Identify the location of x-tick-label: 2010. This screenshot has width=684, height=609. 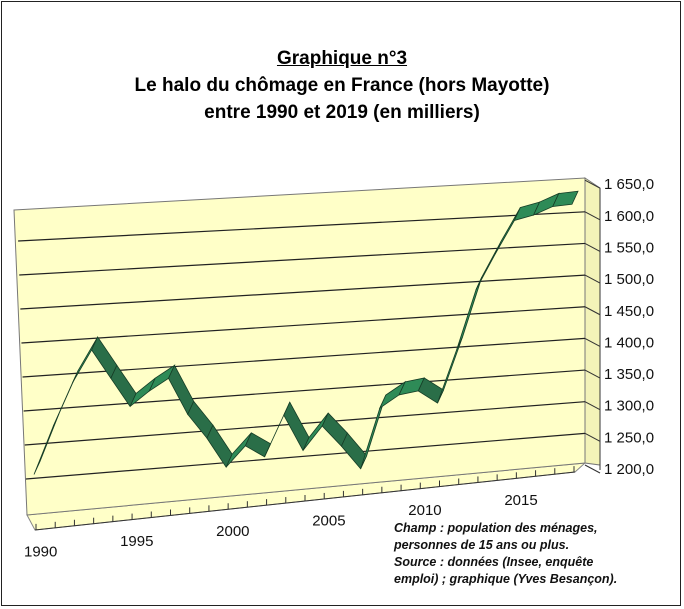
(424, 510).